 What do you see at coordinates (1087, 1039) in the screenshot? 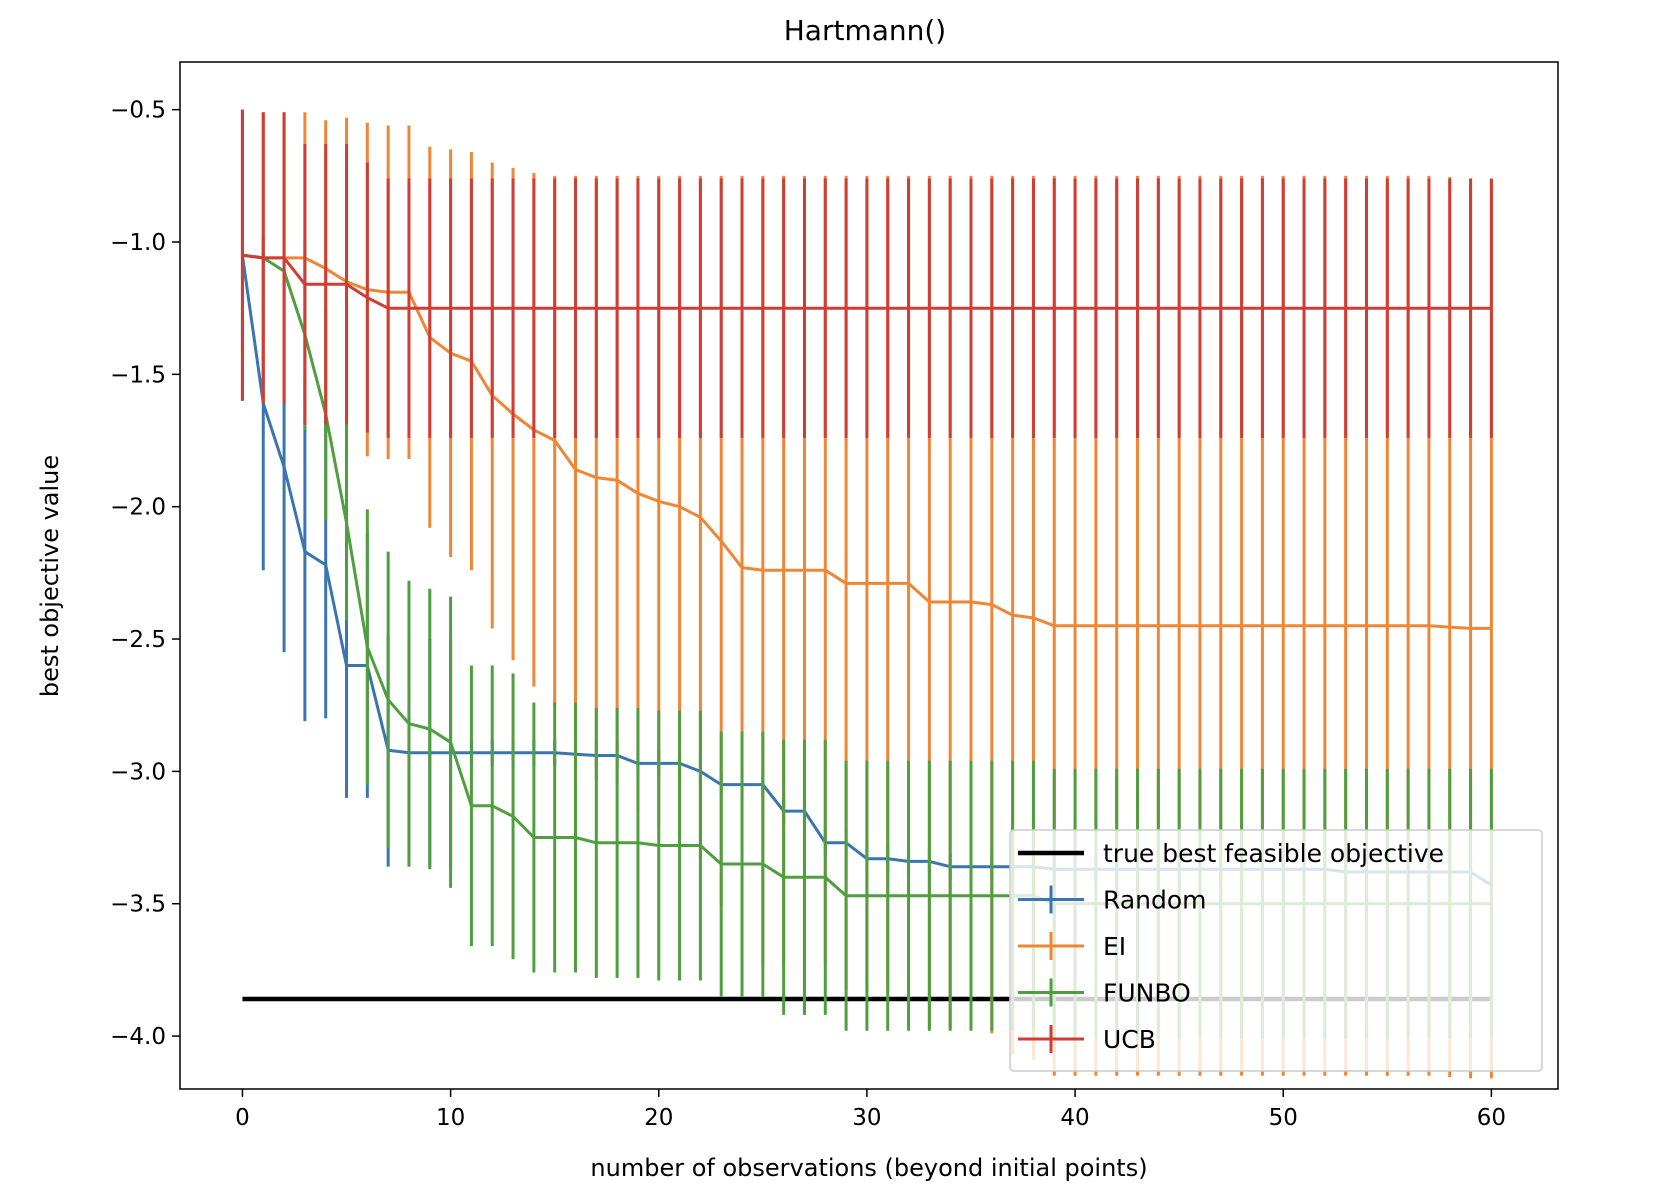
I see `legend-item-ucb: UCB` at bounding box center [1087, 1039].